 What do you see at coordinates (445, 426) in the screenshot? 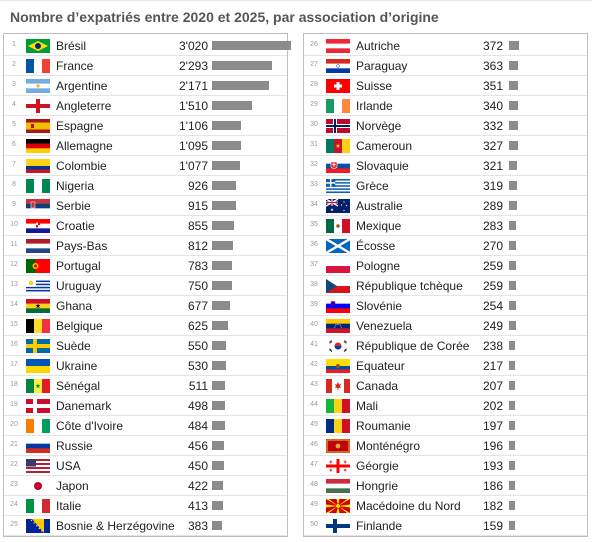
I see `table-row: 45 Roumanie 197` at bounding box center [445, 426].